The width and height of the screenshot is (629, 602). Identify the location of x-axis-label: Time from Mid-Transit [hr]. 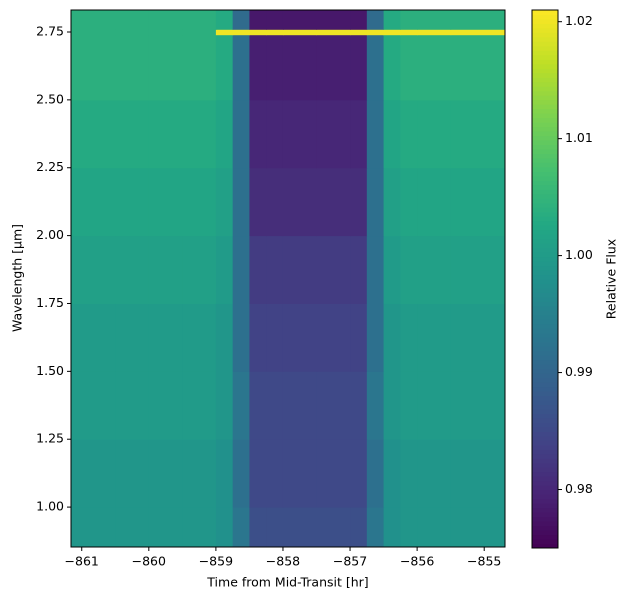
(287, 582).